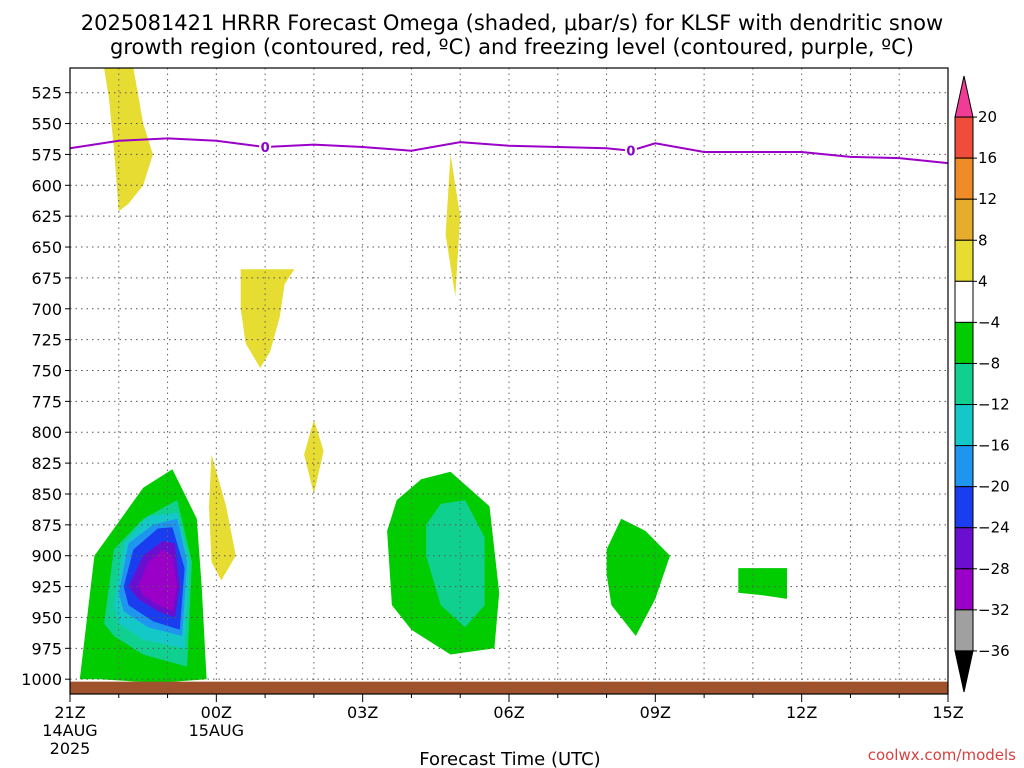  Describe the element at coordinates (509, 151) in the screenshot. I see `freezing-line` at that location.